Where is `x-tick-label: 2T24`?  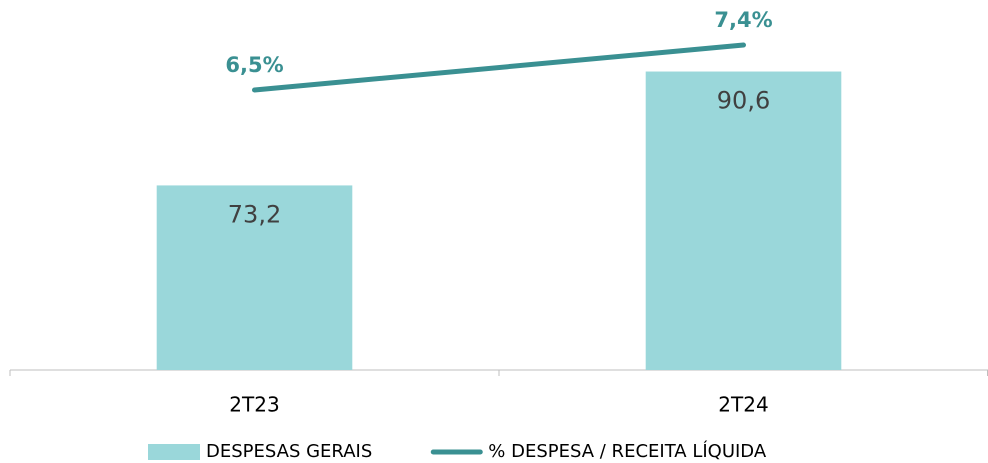 x-tick-label: 2T24 is located at coordinates (743, 405).